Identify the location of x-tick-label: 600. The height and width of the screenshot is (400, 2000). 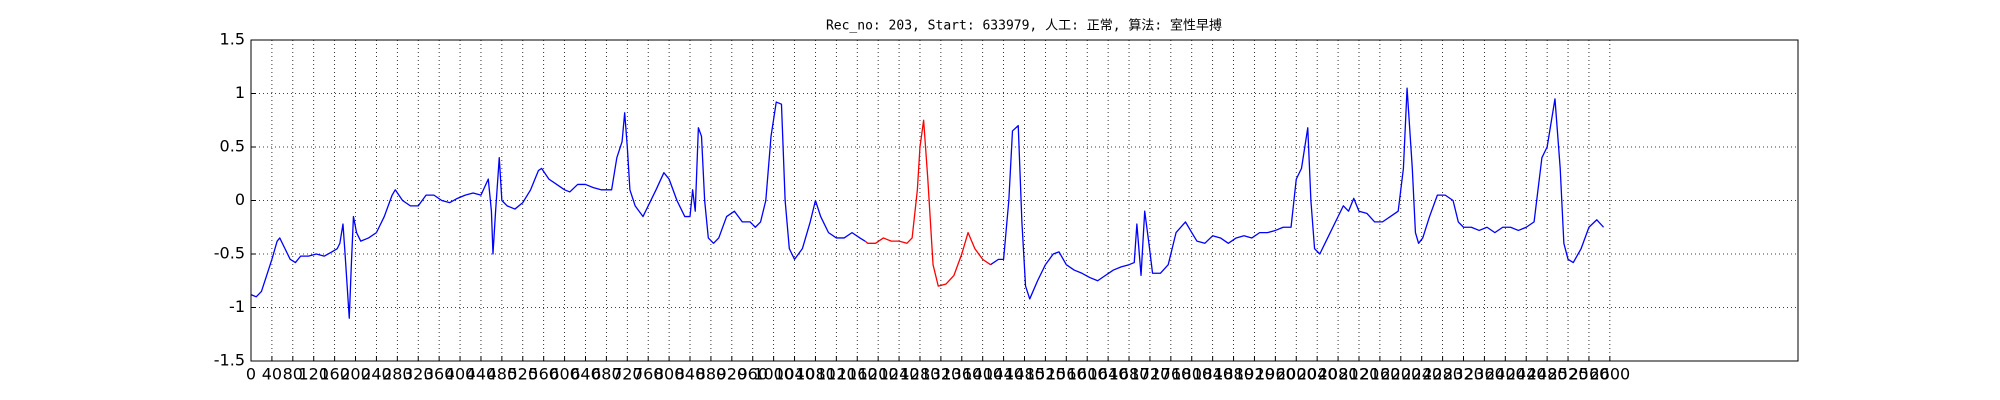
(564, 374).